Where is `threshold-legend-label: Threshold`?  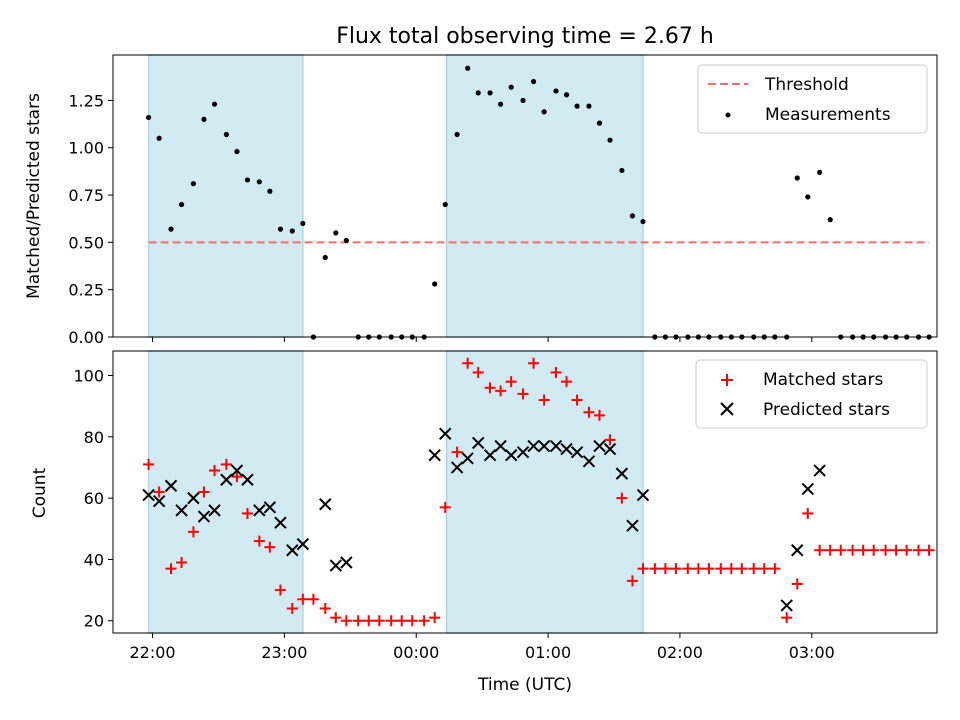
threshold-legend-label: Threshold is located at coordinates (806, 85).